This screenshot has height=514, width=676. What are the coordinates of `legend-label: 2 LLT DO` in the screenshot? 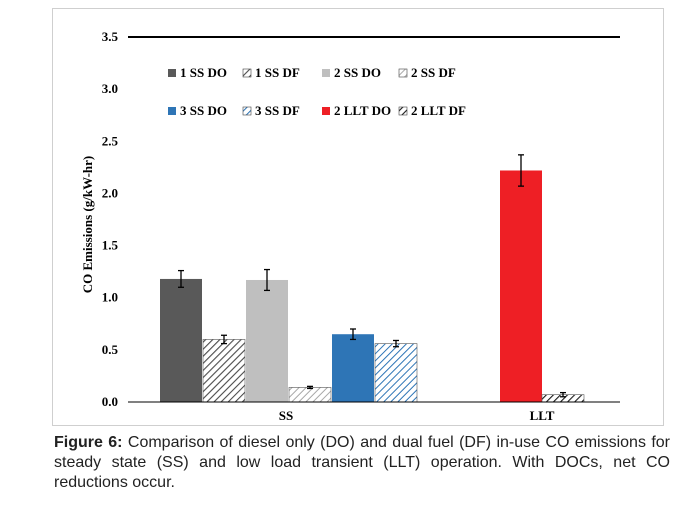 It's located at (362, 110).